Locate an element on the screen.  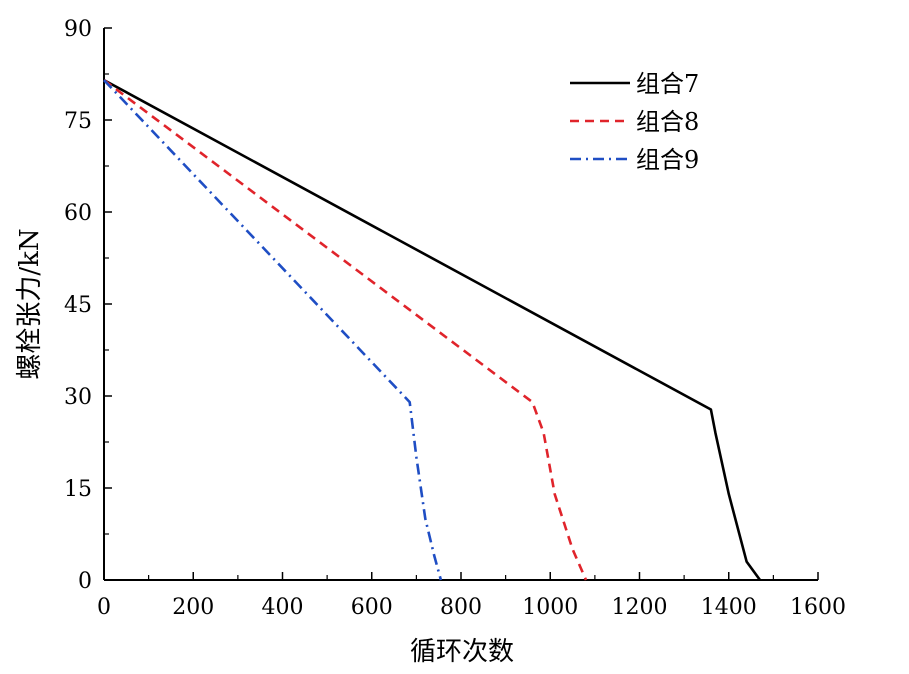
y-tick-label: 15 is located at coordinates (78, 489).